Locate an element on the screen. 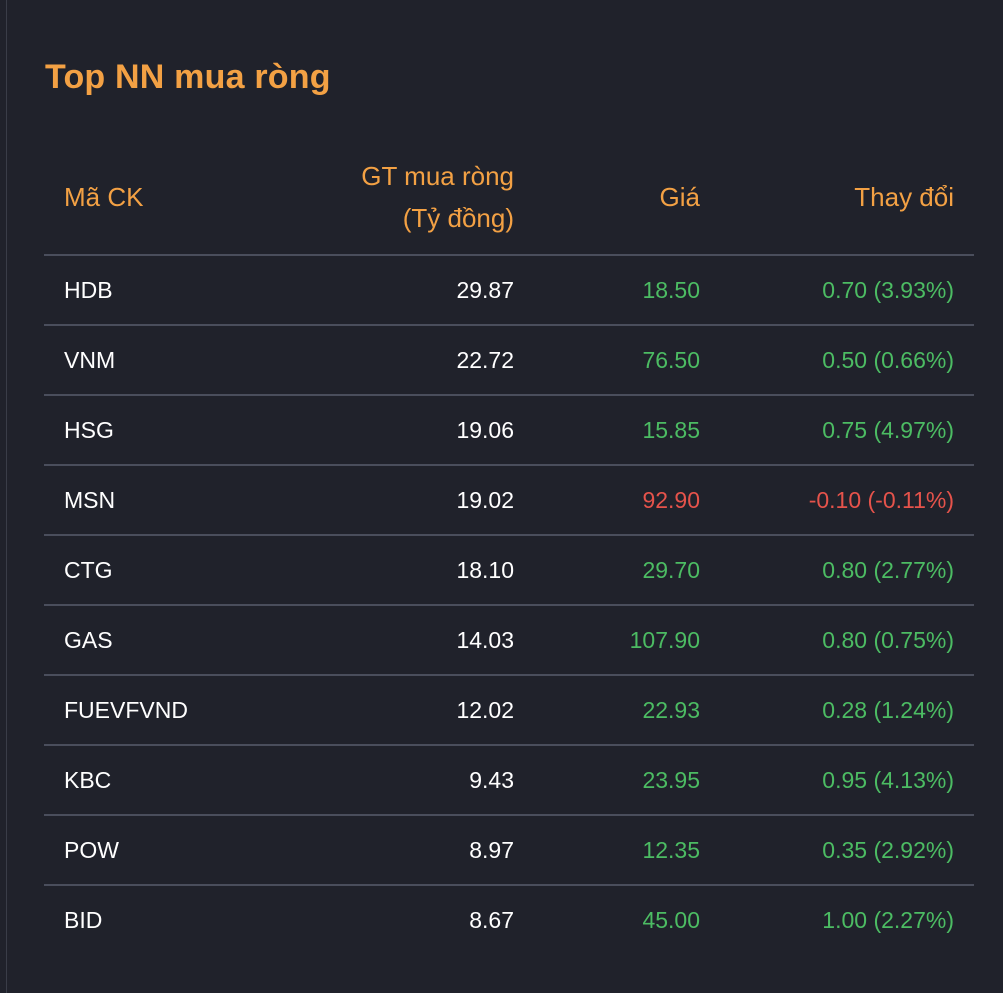 Image resolution: width=1003 pixels, height=993 pixels. net-value-cell: 19.02 is located at coordinates (409, 500).